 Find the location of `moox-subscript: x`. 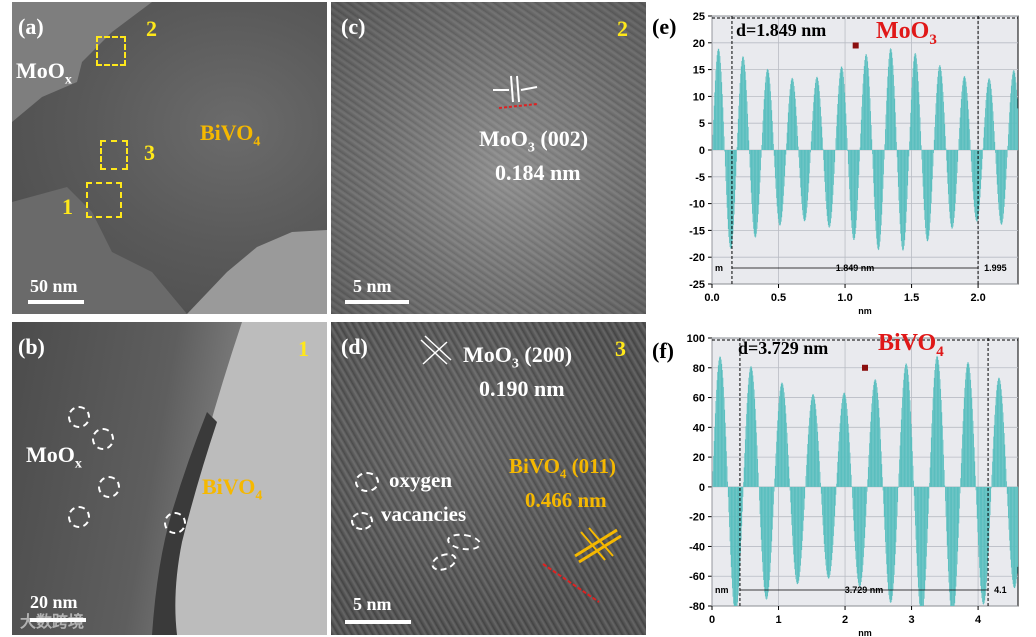

moox-subscript: x is located at coordinates (68, 80).